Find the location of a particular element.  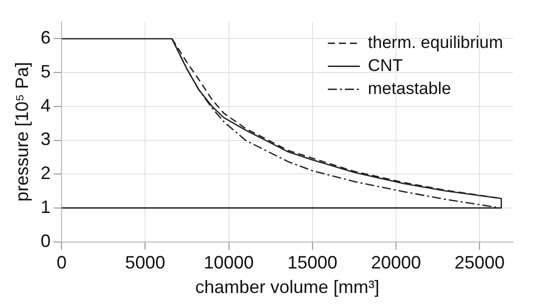

y-tick-label: 1 is located at coordinates (45, 206).